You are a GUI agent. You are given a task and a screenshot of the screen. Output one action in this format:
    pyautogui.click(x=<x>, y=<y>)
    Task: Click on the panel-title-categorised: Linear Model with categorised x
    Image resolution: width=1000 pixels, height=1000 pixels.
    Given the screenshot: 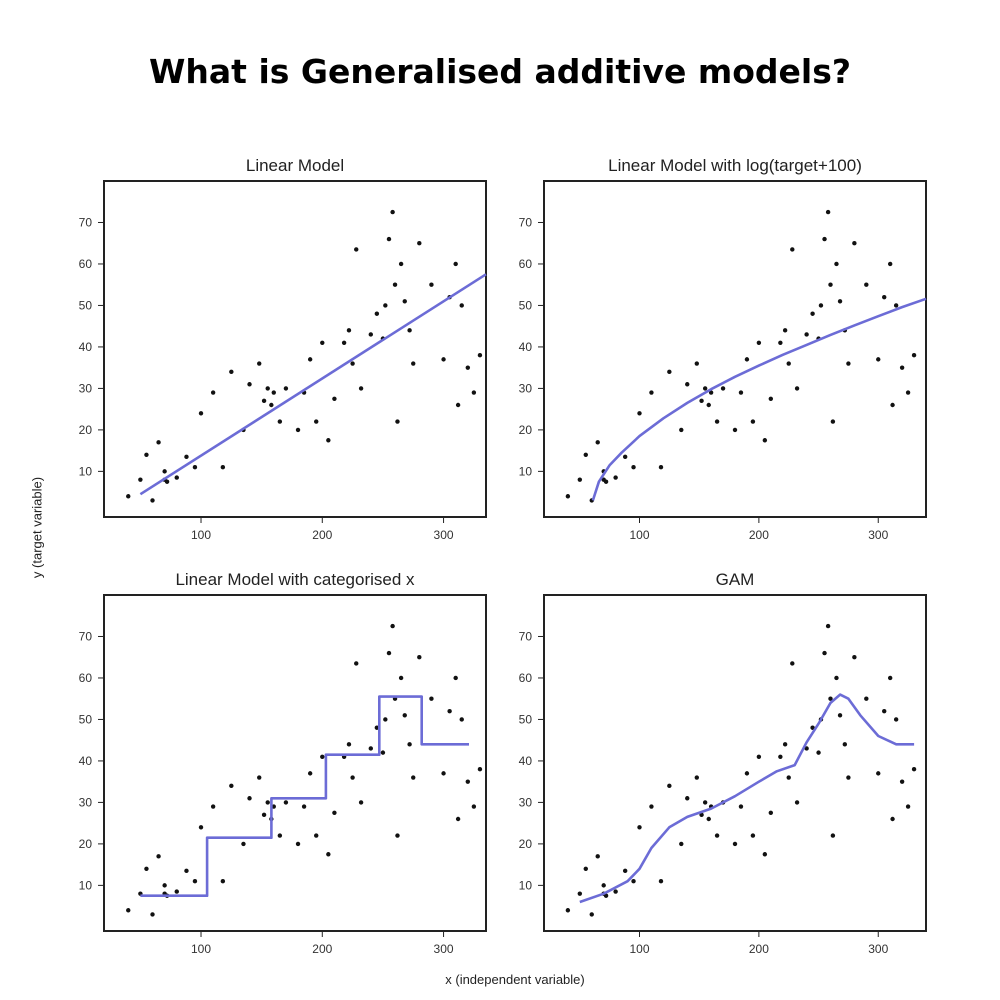 What is the action you would take?
    pyautogui.click(x=295, y=579)
    